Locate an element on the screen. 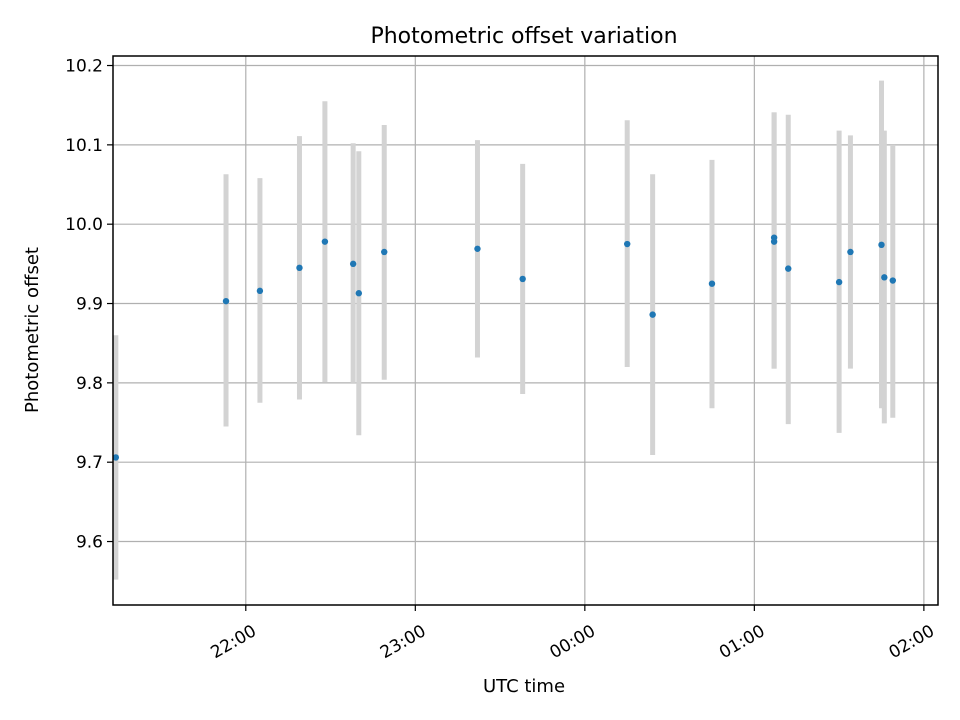 The width and height of the screenshot is (960, 720). y-axis: 9.6 9.7 9.8 9.9 10.0 10.1 10.2 is located at coordinates (89, 305).